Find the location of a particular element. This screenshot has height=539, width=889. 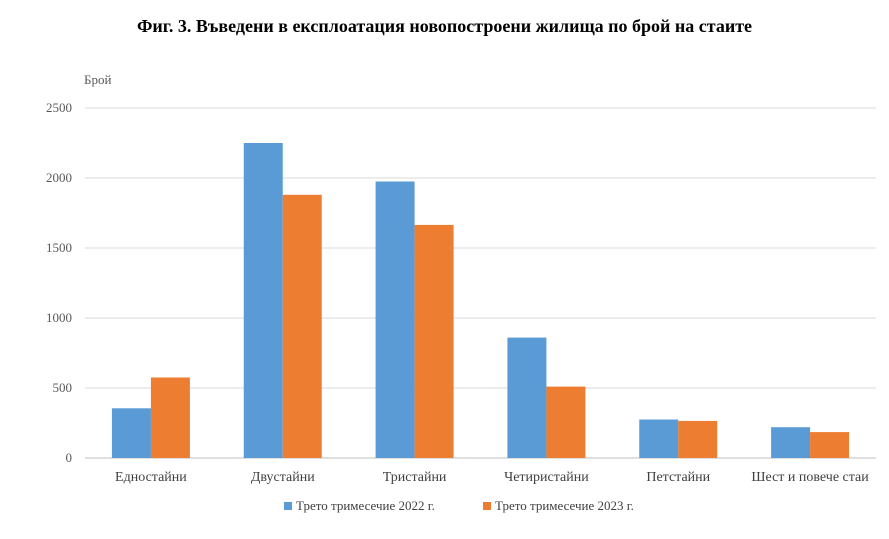

category-label: Шест и повече стаи is located at coordinates (810, 477).